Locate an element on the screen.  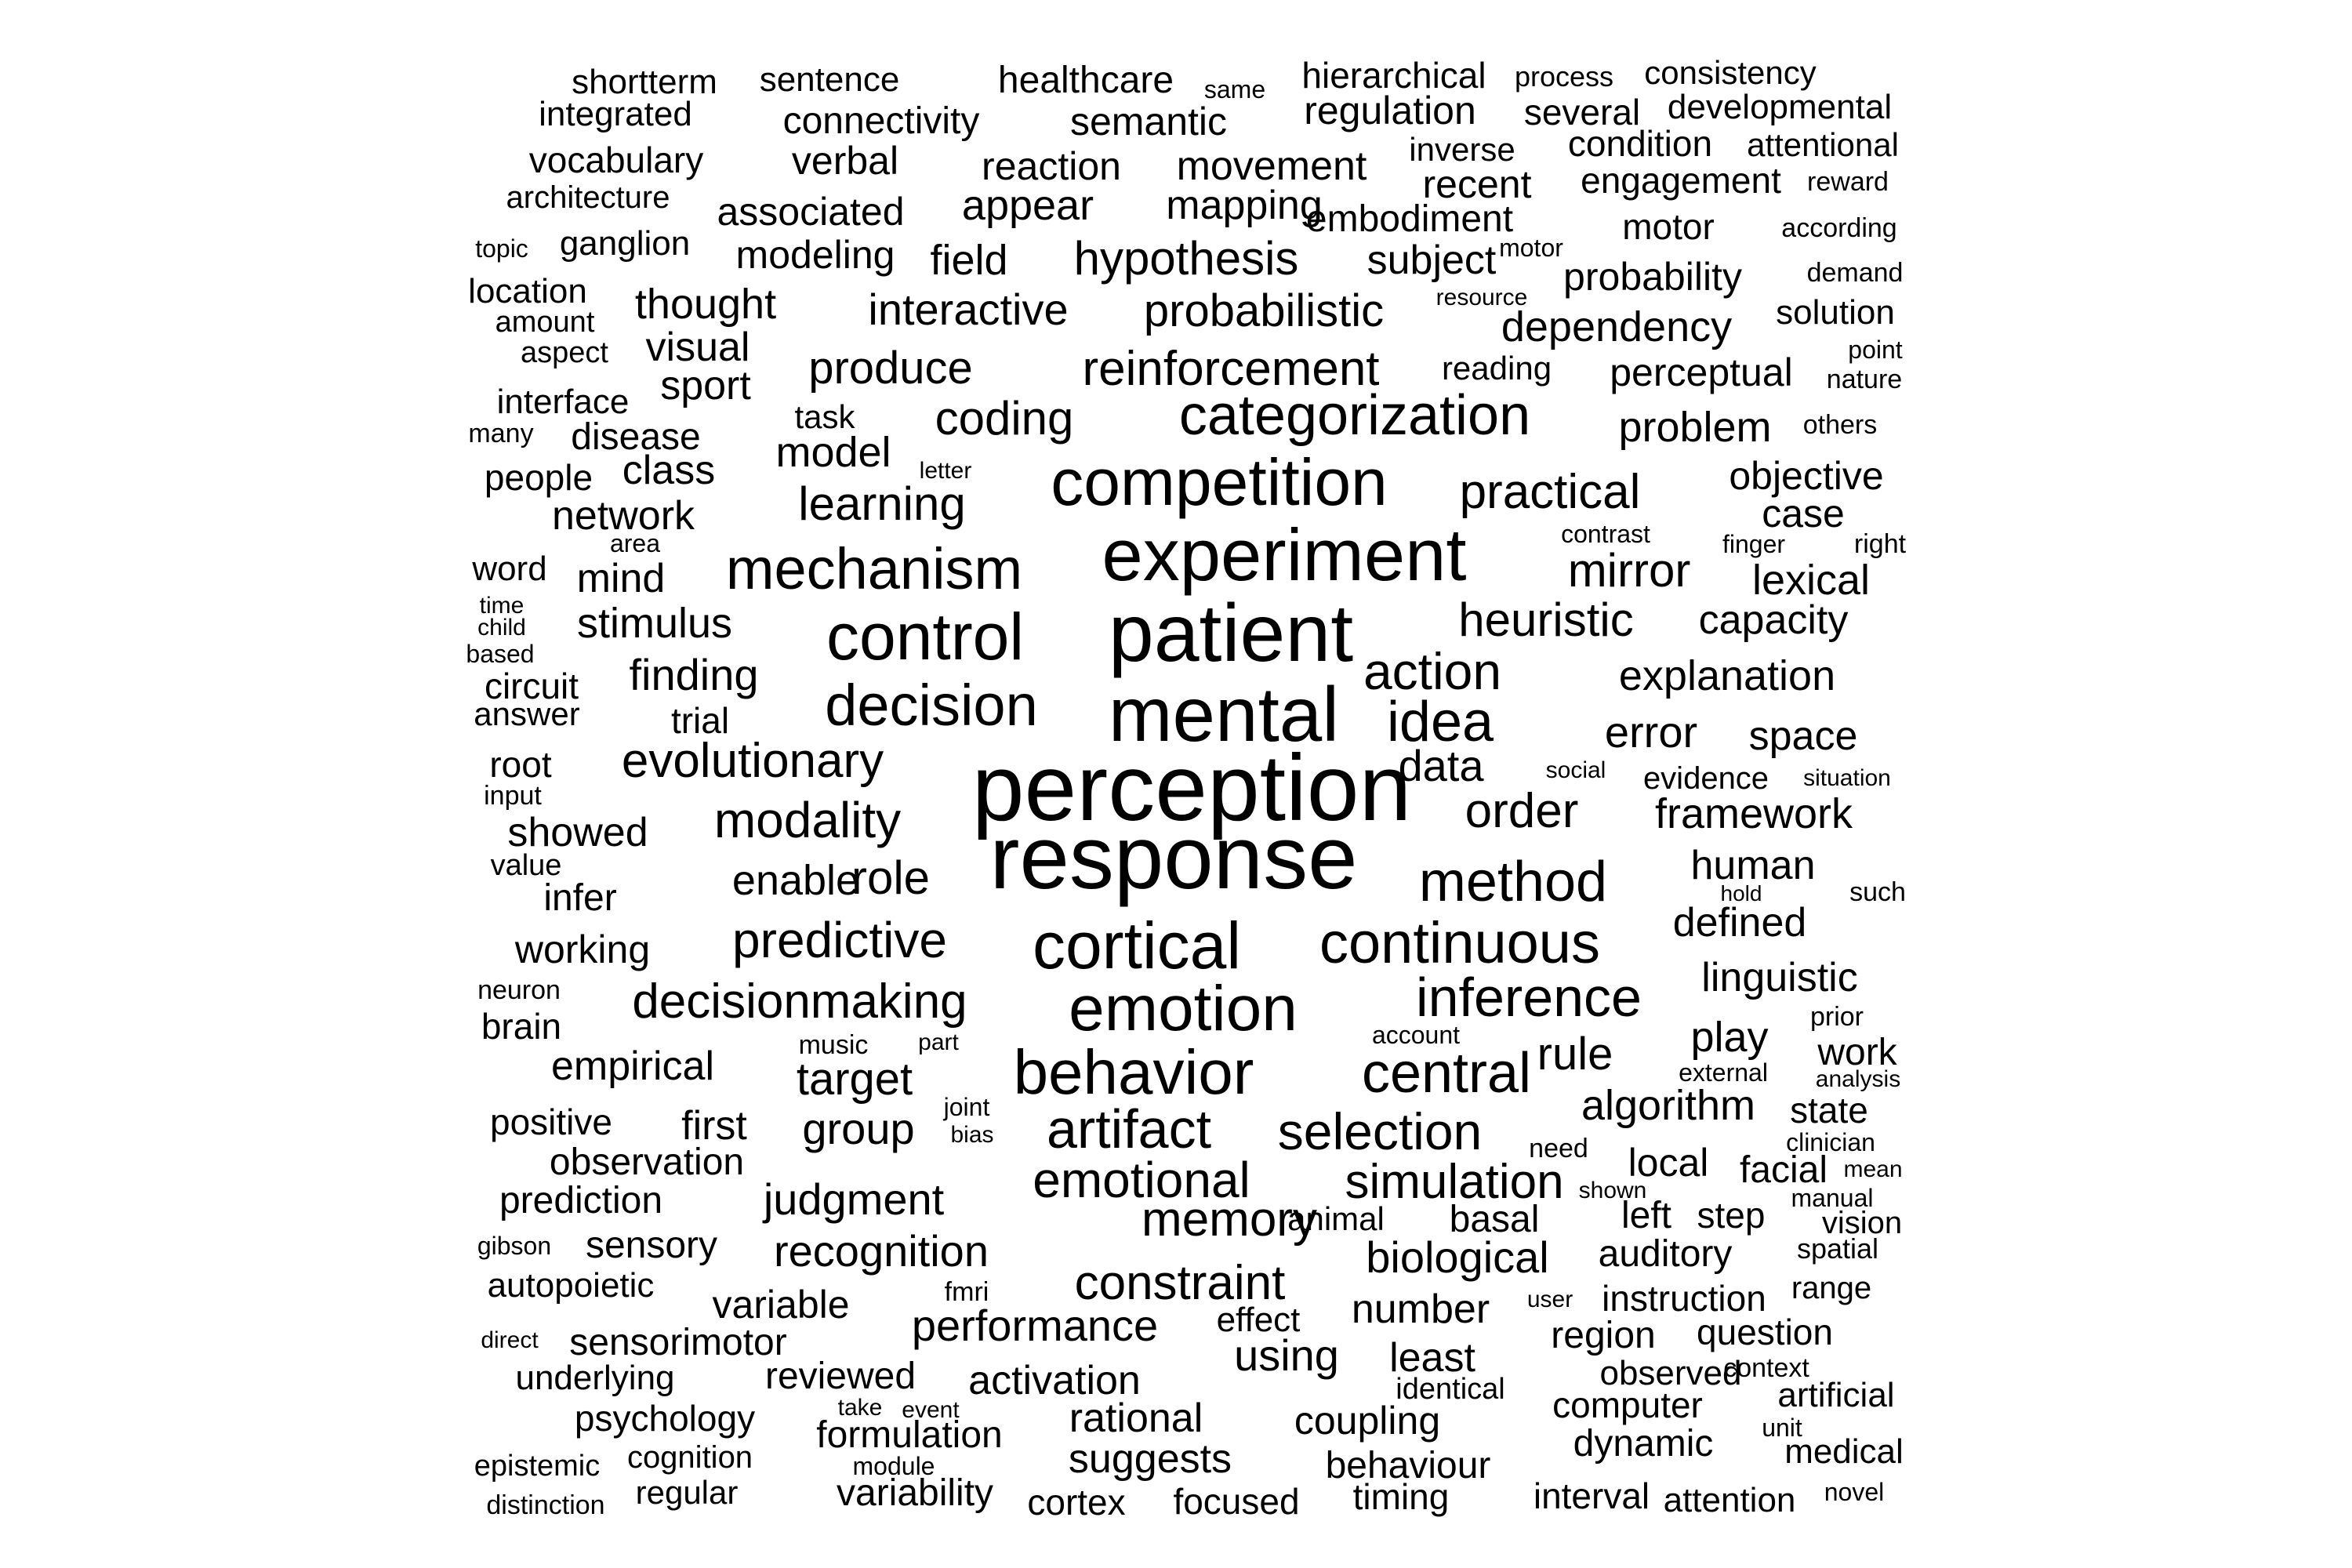
cloud-word-integrated: integrated is located at coordinates (615, 114).